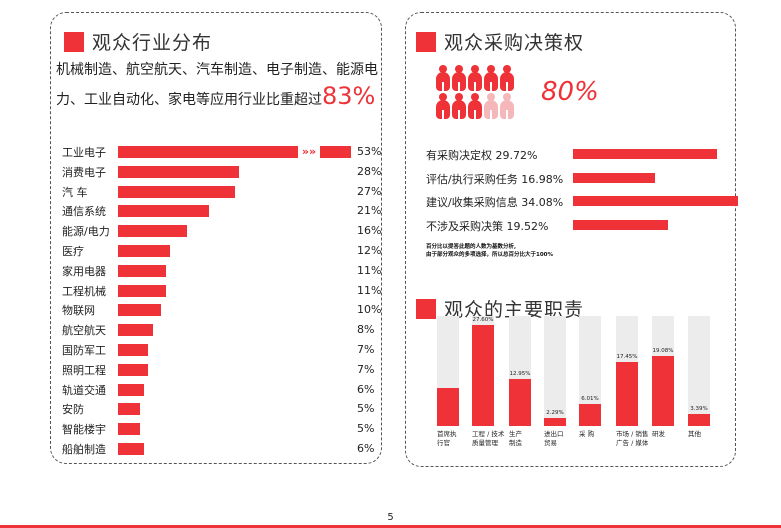 Image resolution: width=781 pixels, height=528 pixels. Describe the element at coordinates (309, 152) in the screenshot. I see `break-arrow-icon: »»` at that location.